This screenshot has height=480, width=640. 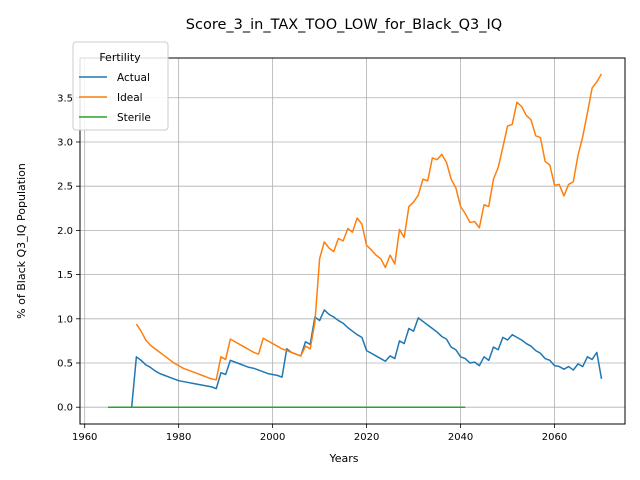 What do you see at coordinates (65, 275) in the screenshot?
I see `y-tick-label: 1.5` at bounding box center [65, 275].